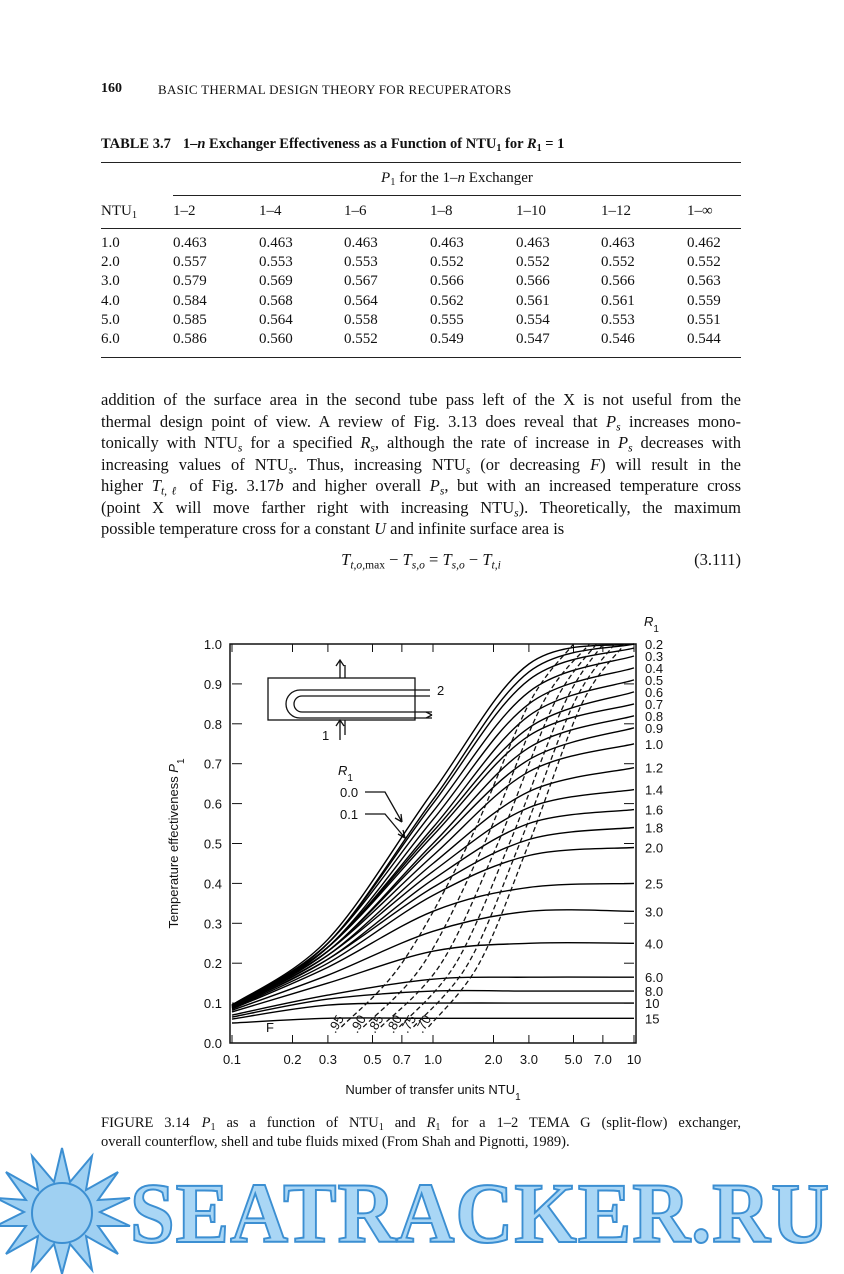  Describe the element at coordinates (433, 1059) in the screenshot. I see `x-tick-label: 1.0` at that location.